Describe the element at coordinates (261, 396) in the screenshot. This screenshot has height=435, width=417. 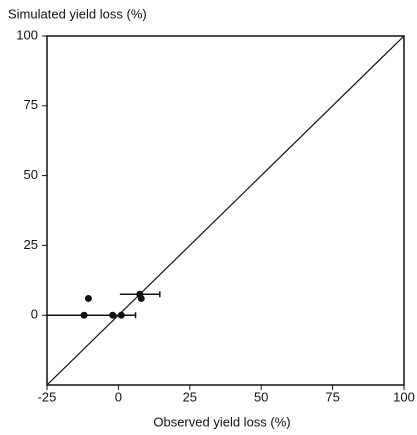
I see `x-tick-label: 50` at that location.